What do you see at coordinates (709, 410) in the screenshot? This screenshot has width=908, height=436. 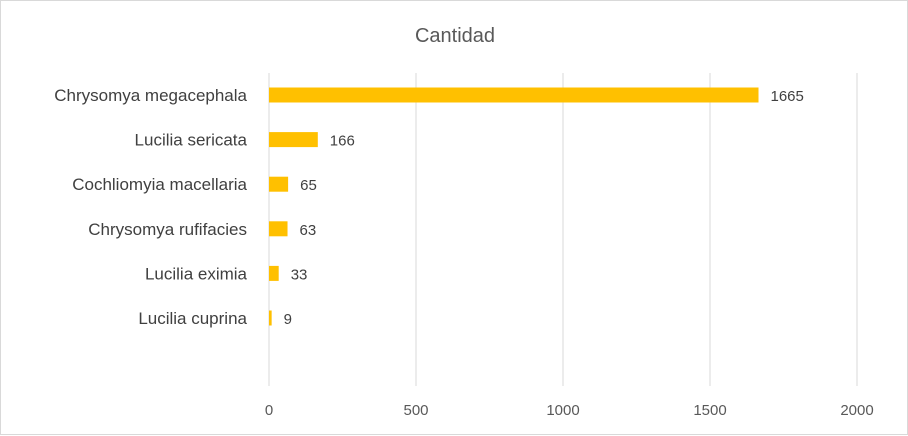 I see `x-tick-label: 1500` at bounding box center [709, 410].